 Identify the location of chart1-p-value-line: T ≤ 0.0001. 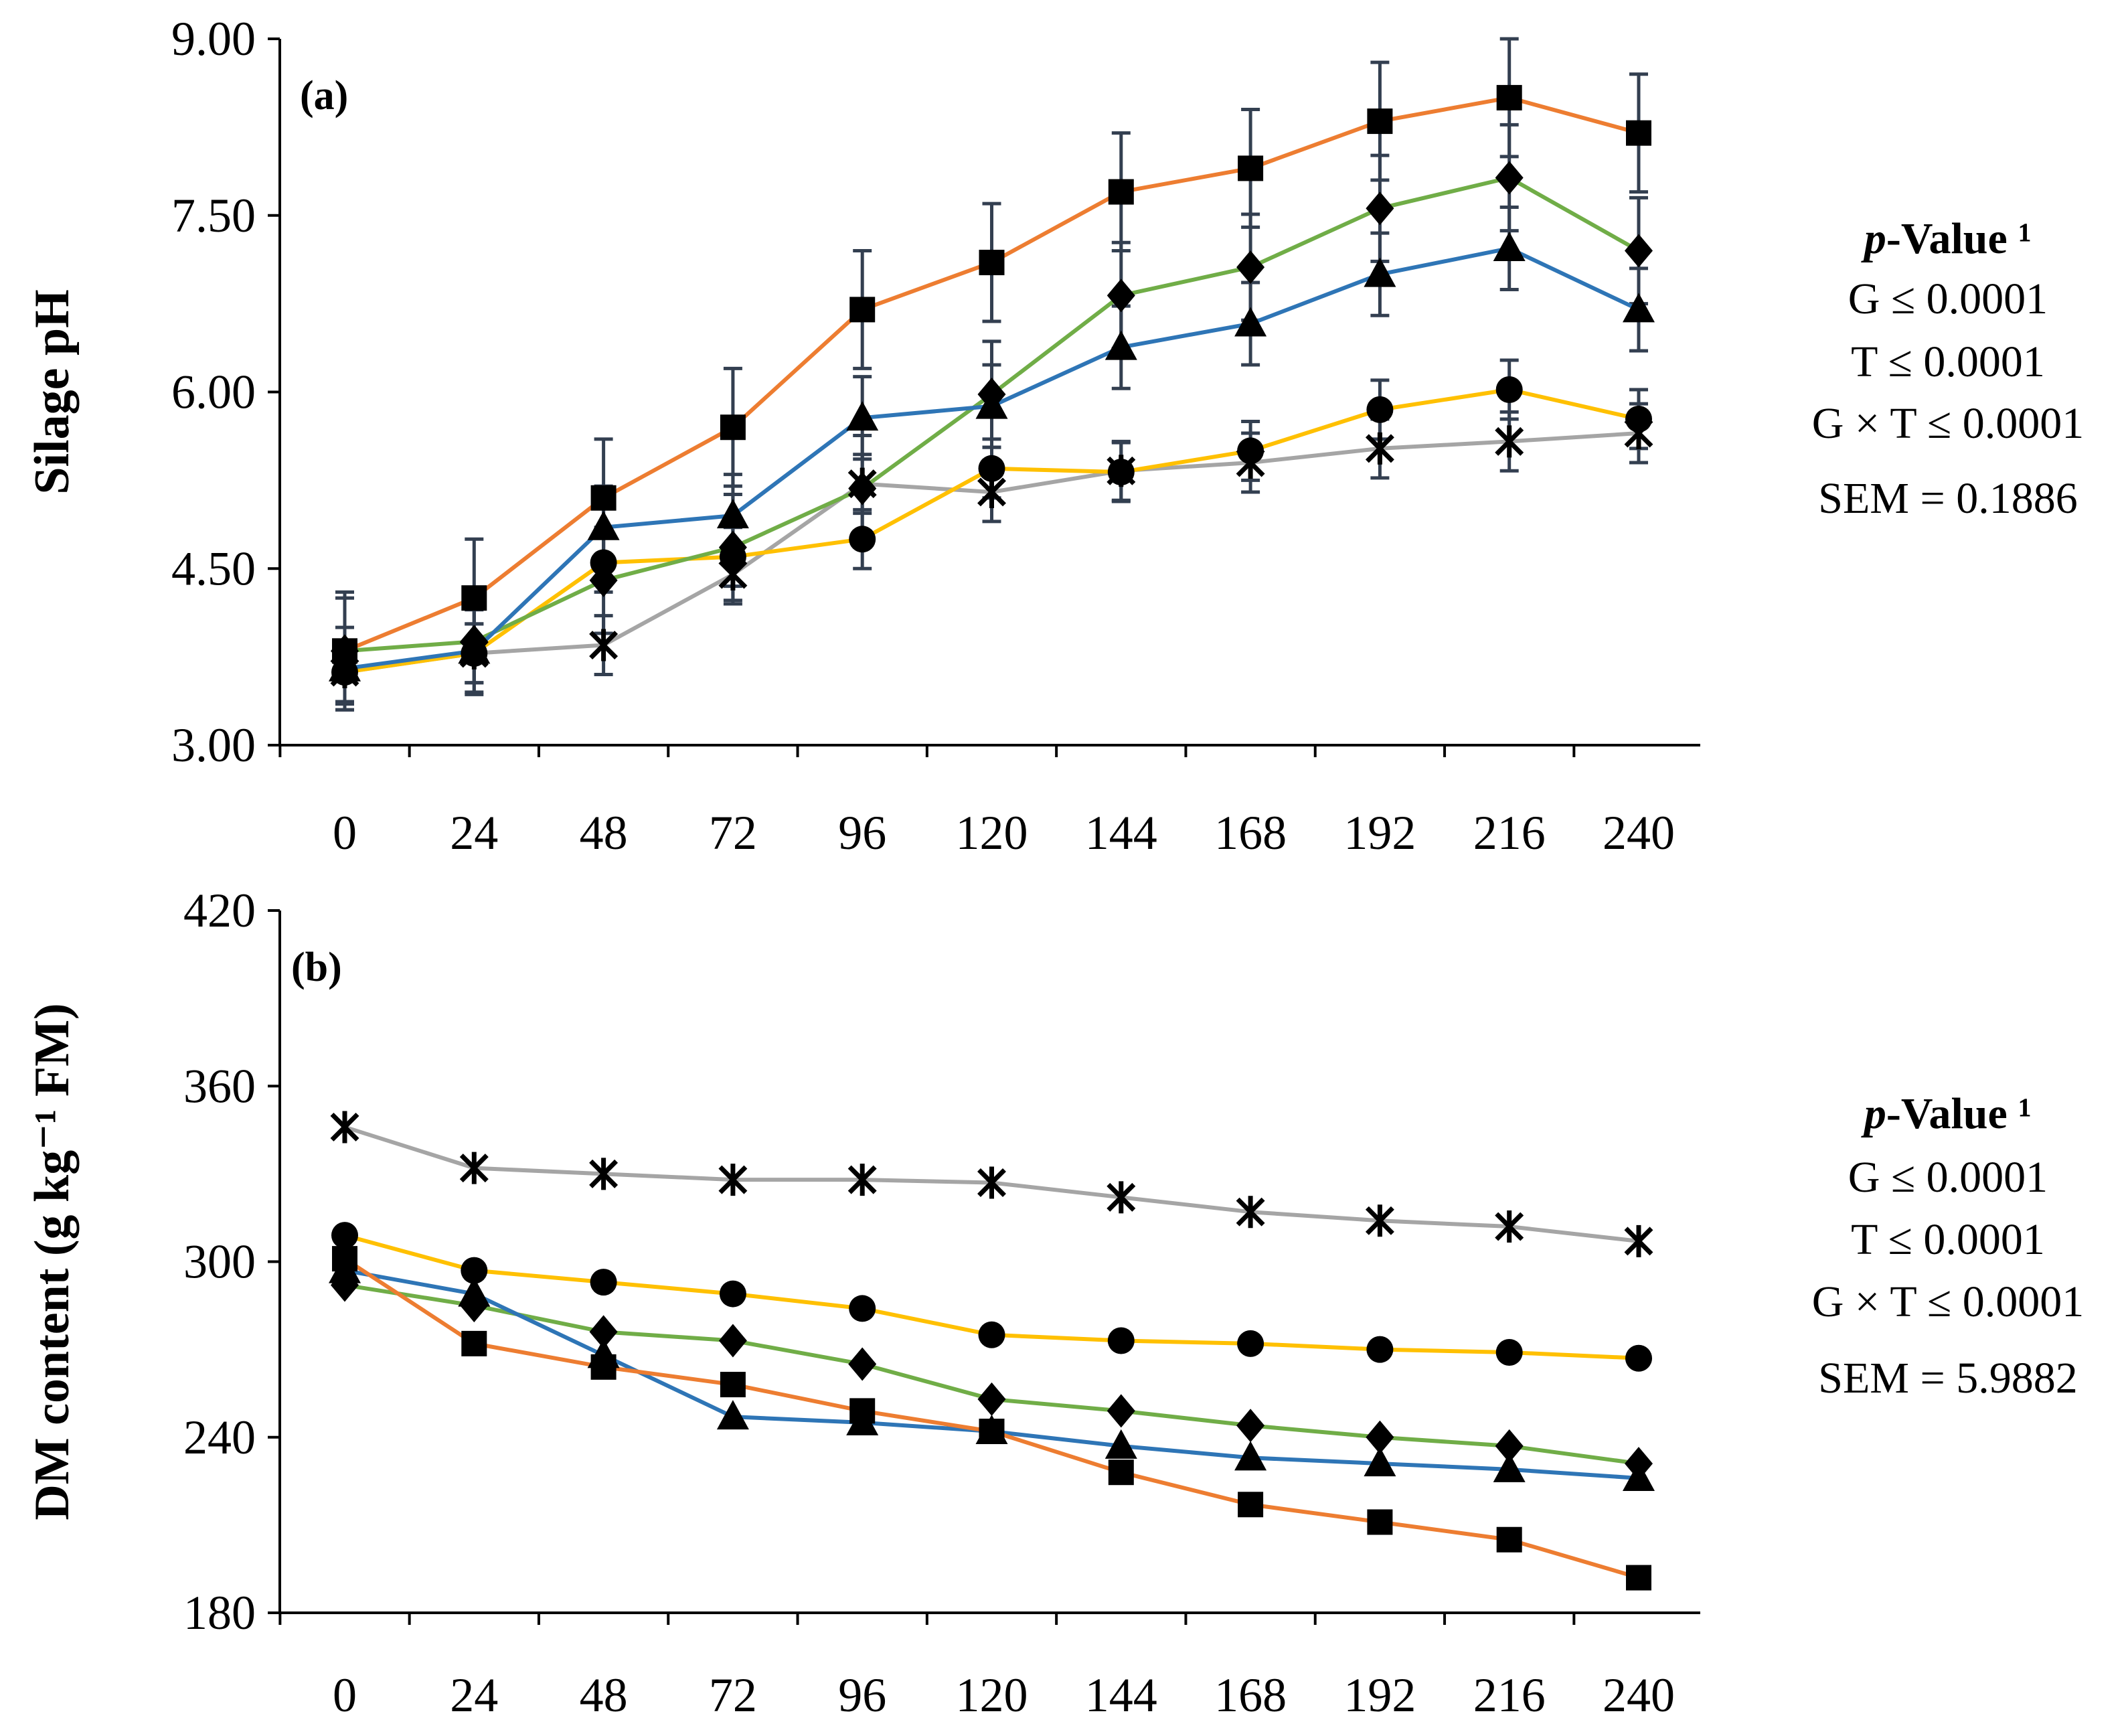
(1948, 361).